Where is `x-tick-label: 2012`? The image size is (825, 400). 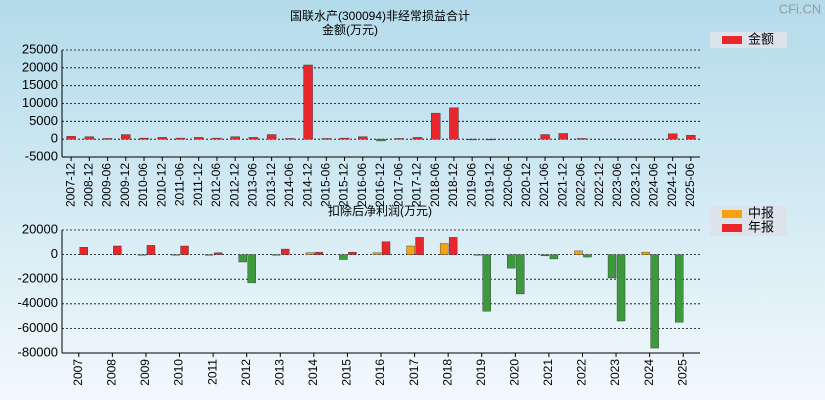
x-tick-label: 2012 is located at coordinates (246, 372).